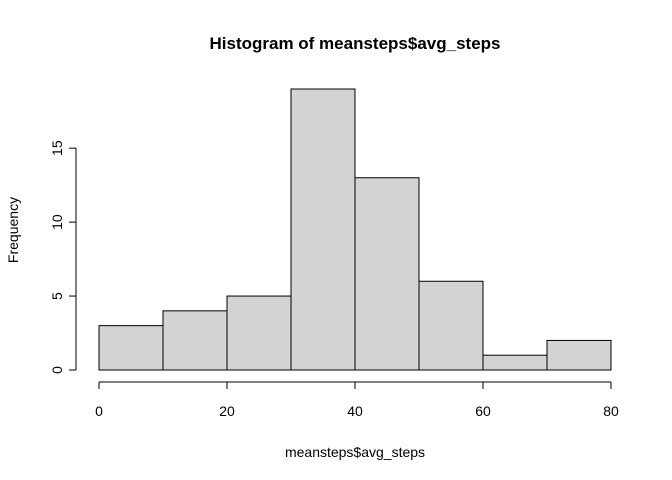  What do you see at coordinates (357, 400) in the screenshot?
I see `x-axis: 0 20 40 60 80` at bounding box center [357, 400].